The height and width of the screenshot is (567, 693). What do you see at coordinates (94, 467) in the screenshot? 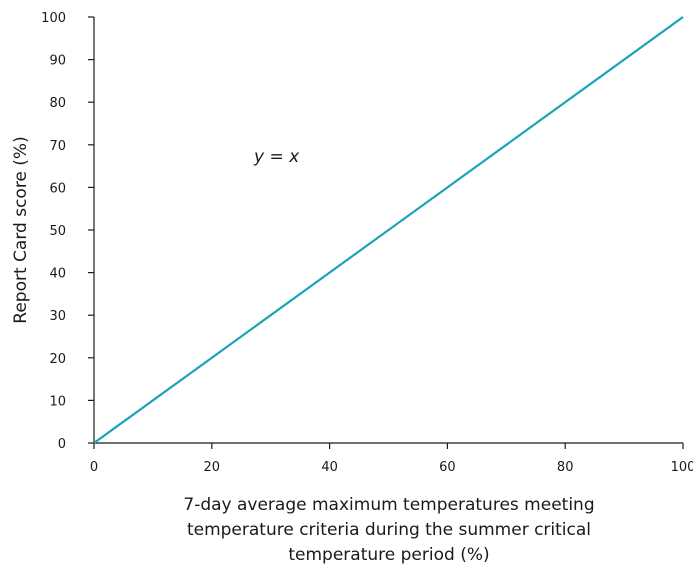
I see `x-tick-label: 0` at bounding box center [94, 467].